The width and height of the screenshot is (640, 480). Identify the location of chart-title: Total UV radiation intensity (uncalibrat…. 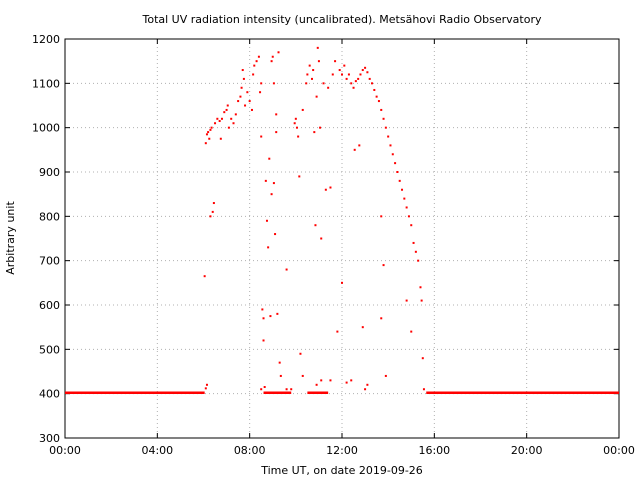
(342, 19).